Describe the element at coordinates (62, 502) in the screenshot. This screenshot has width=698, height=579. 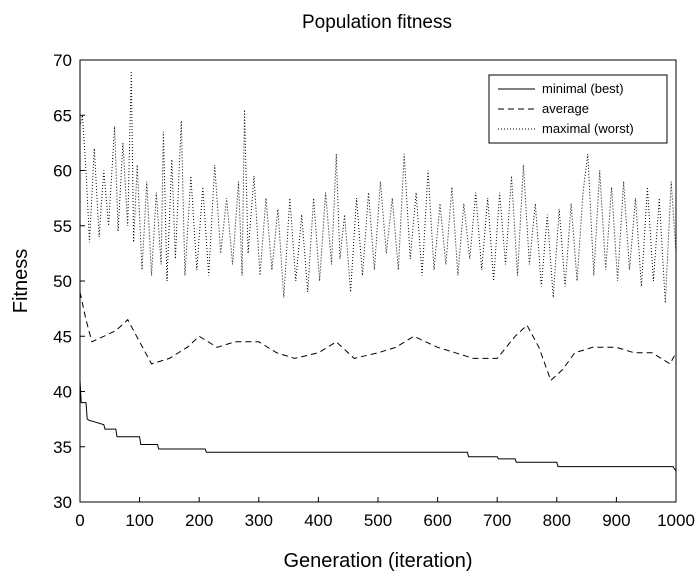
I see `y-tick-label: 30` at that location.